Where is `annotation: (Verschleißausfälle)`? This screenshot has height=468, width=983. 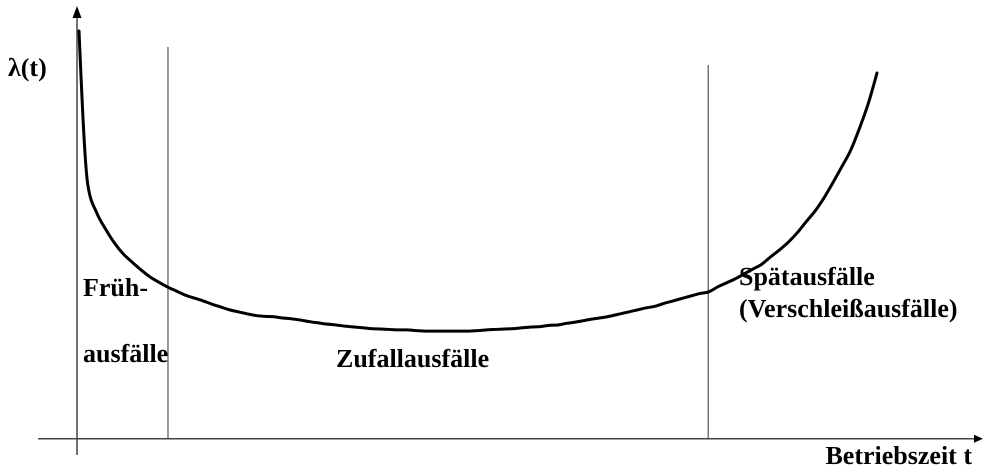 annotation: (Verschleißausfälle) is located at coordinates (848, 308).